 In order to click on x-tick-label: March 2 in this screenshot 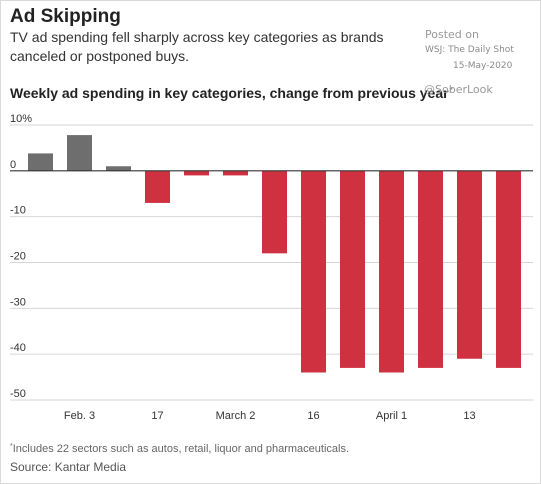, I will do `click(236, 416)`.